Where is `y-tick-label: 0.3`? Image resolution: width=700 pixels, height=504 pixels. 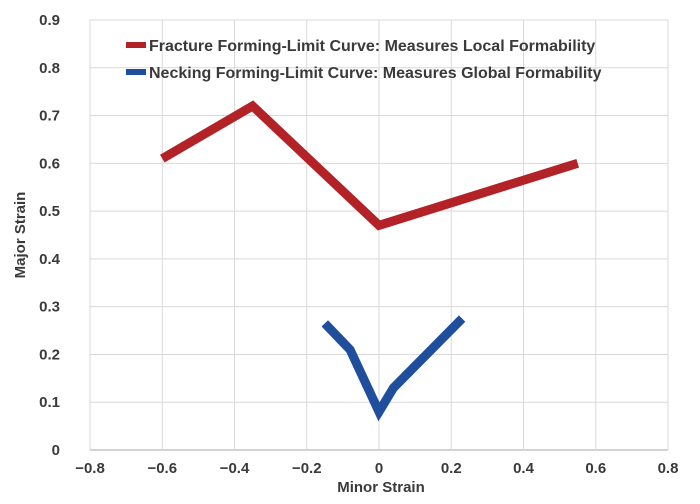
y-tick-label: 0.3 is located at coordinates (49, 307).